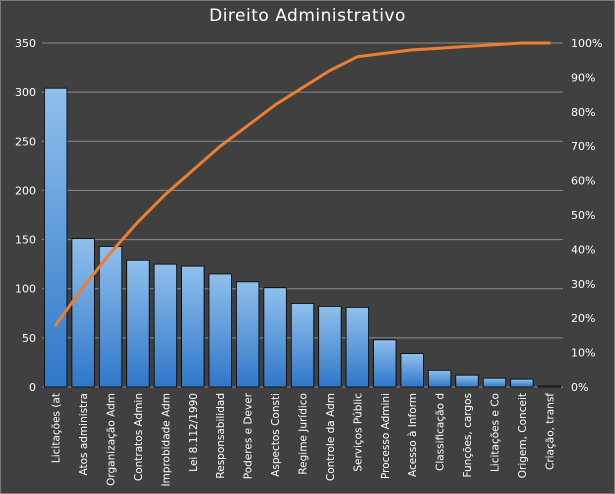 The image size is (615, 494). I want to click on category-label: Origem, Conceit, so click(523, 435).